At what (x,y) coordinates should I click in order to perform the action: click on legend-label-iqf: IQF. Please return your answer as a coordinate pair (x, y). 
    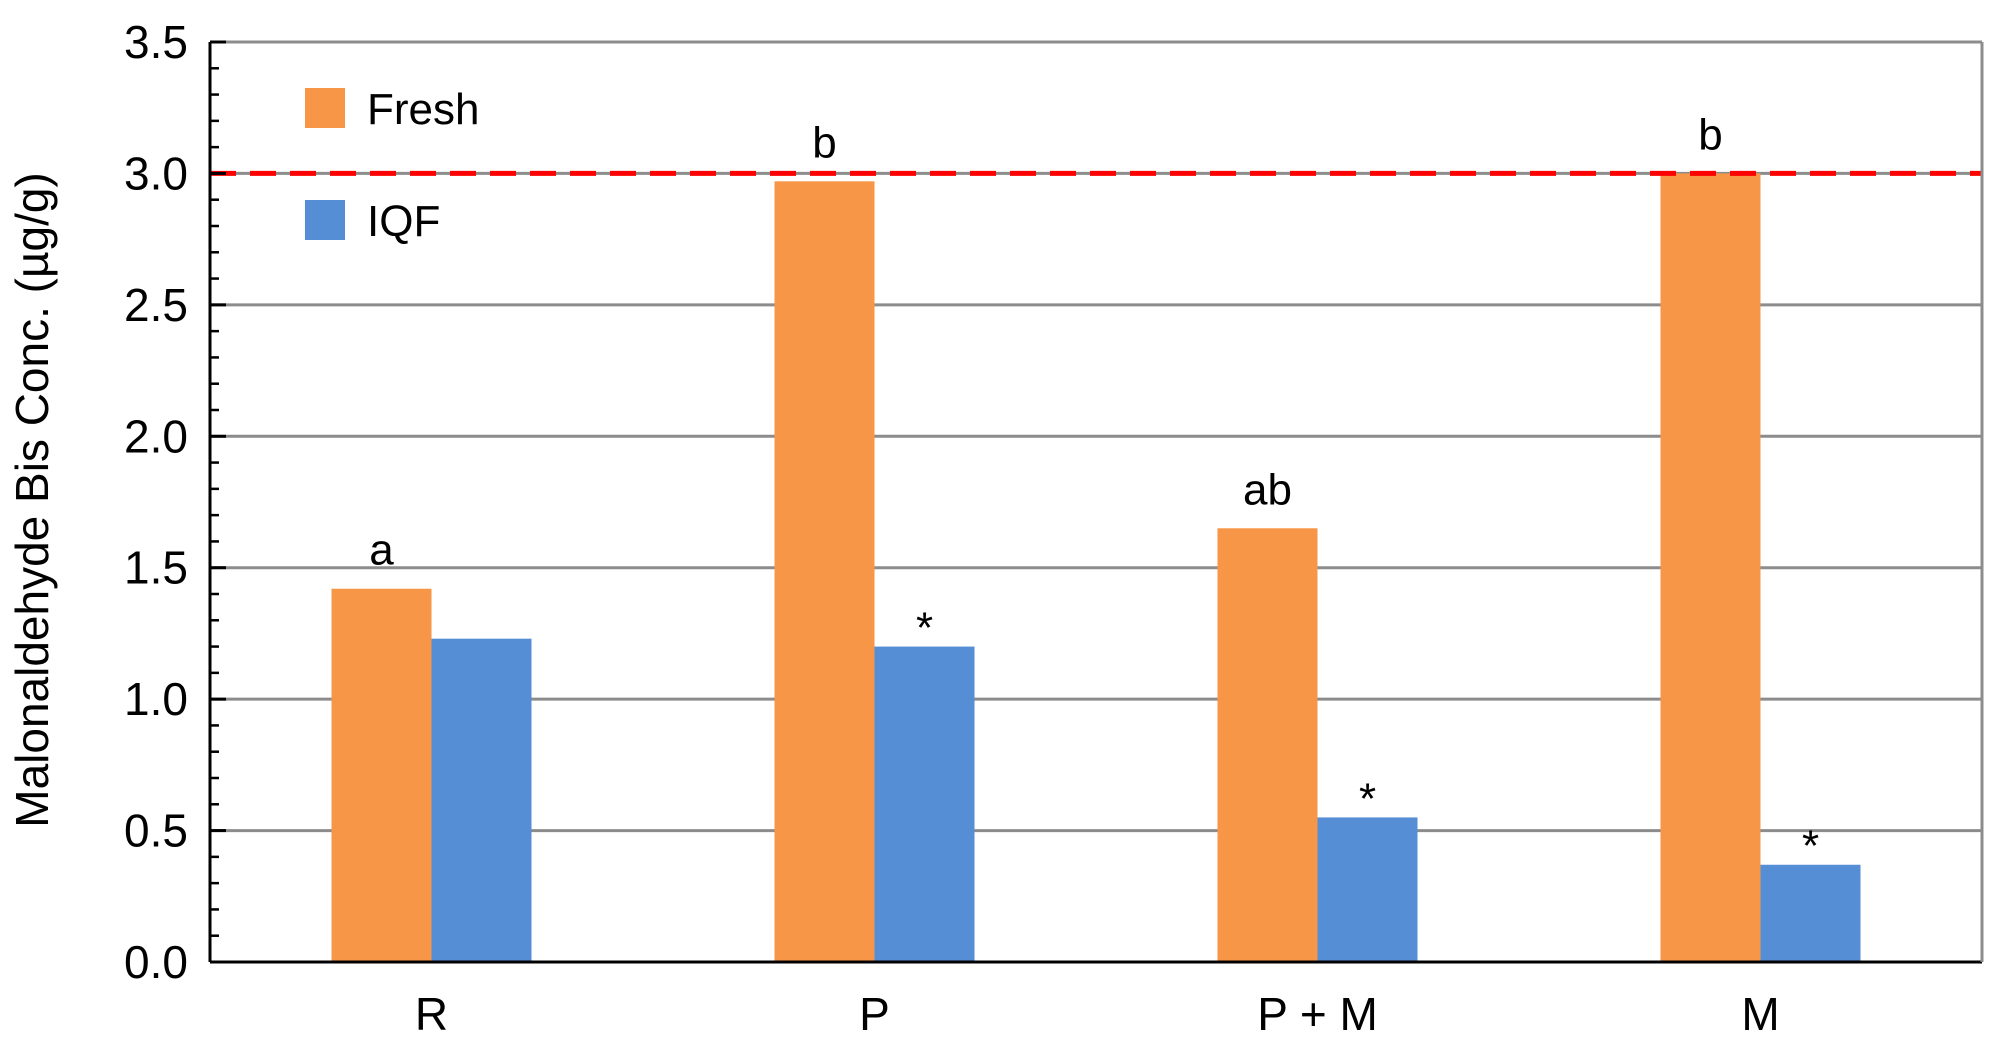
    Looking at the image, I should click on (403, 221).